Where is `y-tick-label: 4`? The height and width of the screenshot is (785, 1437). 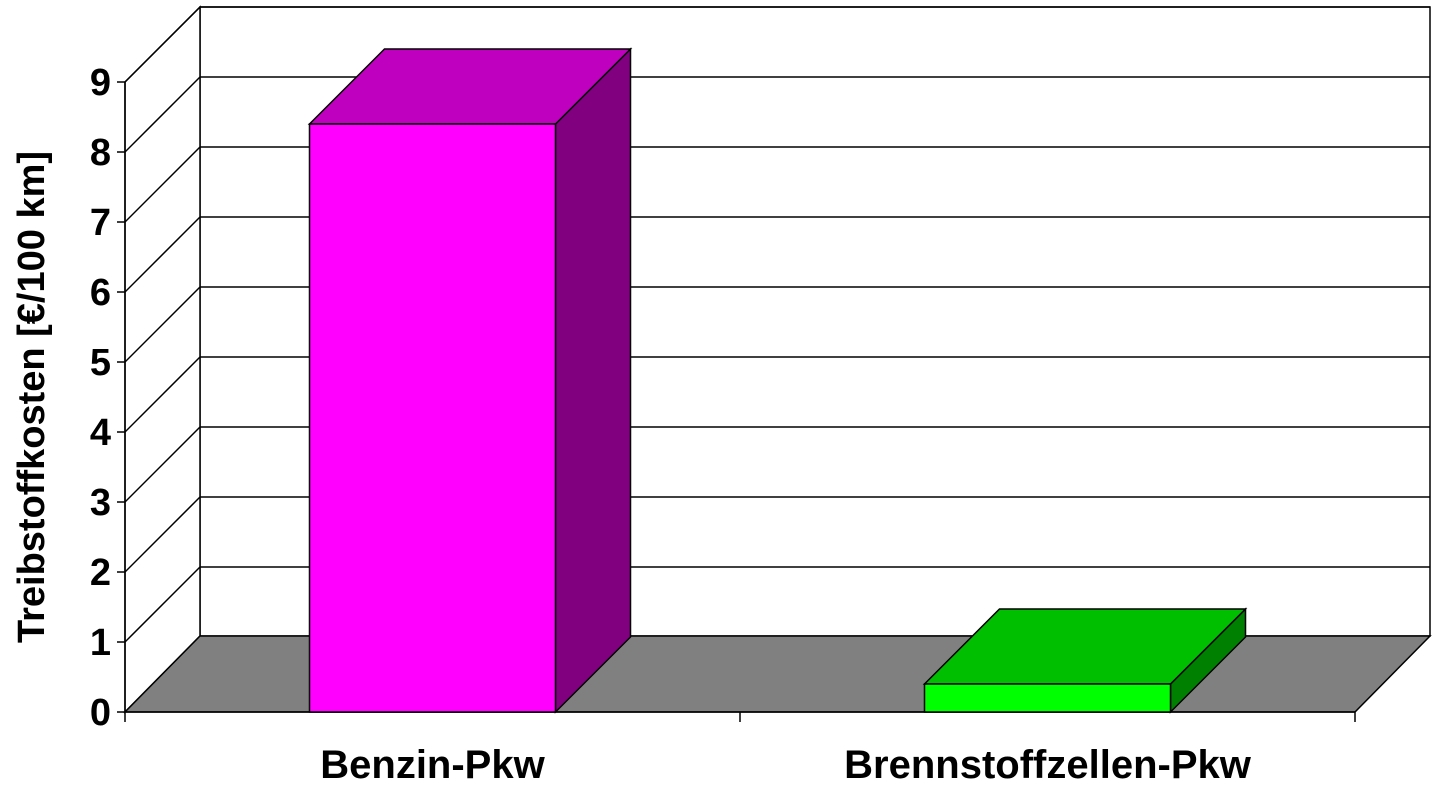
y-tick-label: 4 is located at coordinates (100, 433).